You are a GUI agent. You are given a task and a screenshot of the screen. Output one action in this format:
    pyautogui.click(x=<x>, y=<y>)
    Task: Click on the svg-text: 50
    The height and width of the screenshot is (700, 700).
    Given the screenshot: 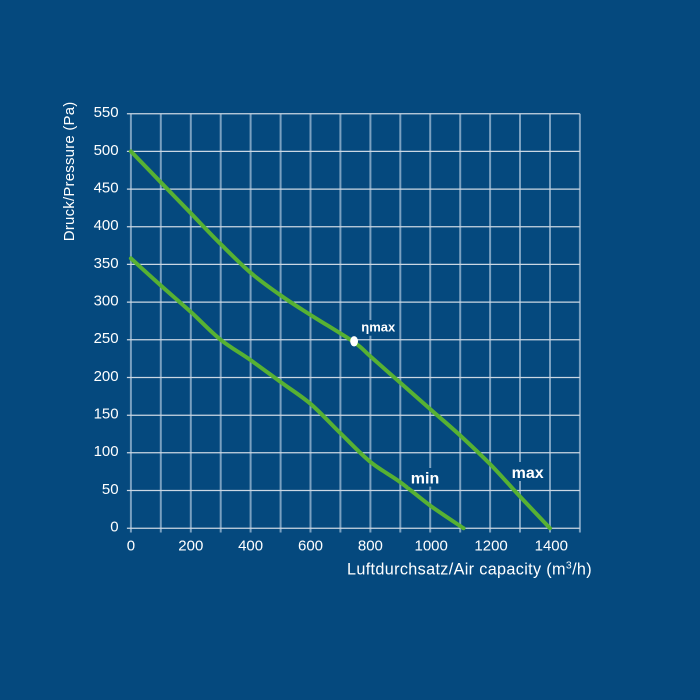 What is the action you would take?
    pyautogui.click(x=110, y=489)
    